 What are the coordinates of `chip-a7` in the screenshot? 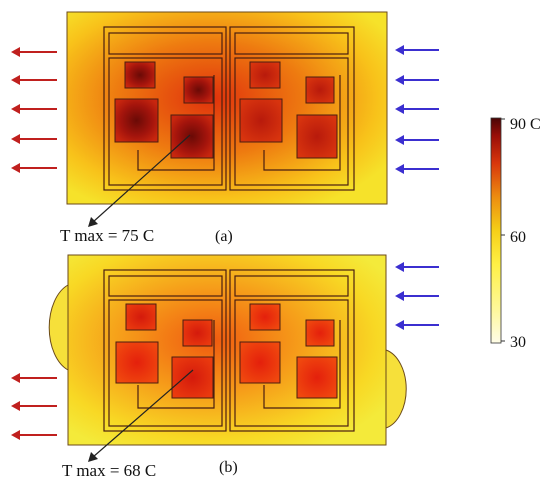 It's located at (261, 120).